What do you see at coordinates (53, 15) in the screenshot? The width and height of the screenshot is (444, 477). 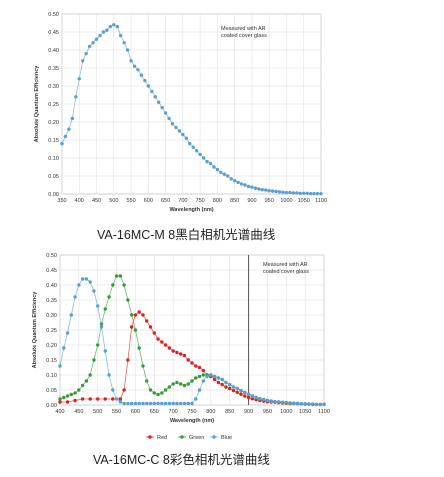 I see `y-tick-label: 0.50` at bounding box center [53, 15].